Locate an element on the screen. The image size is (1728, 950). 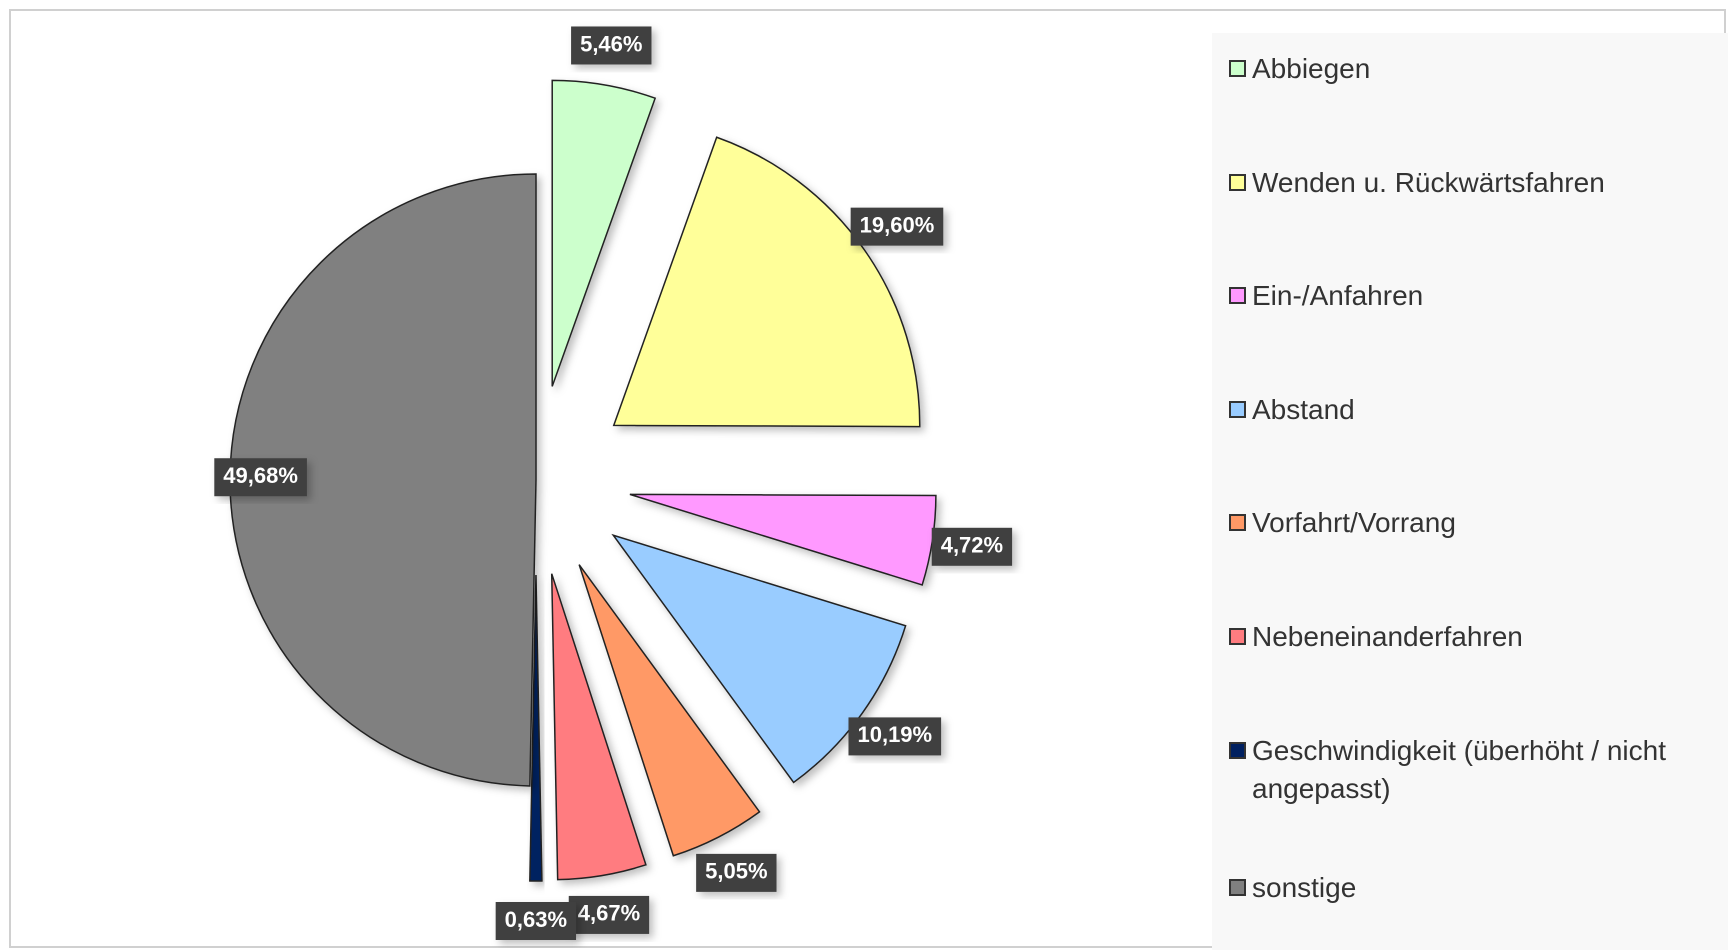
legend-item: sonstige is located at coordinates (1469, 888).